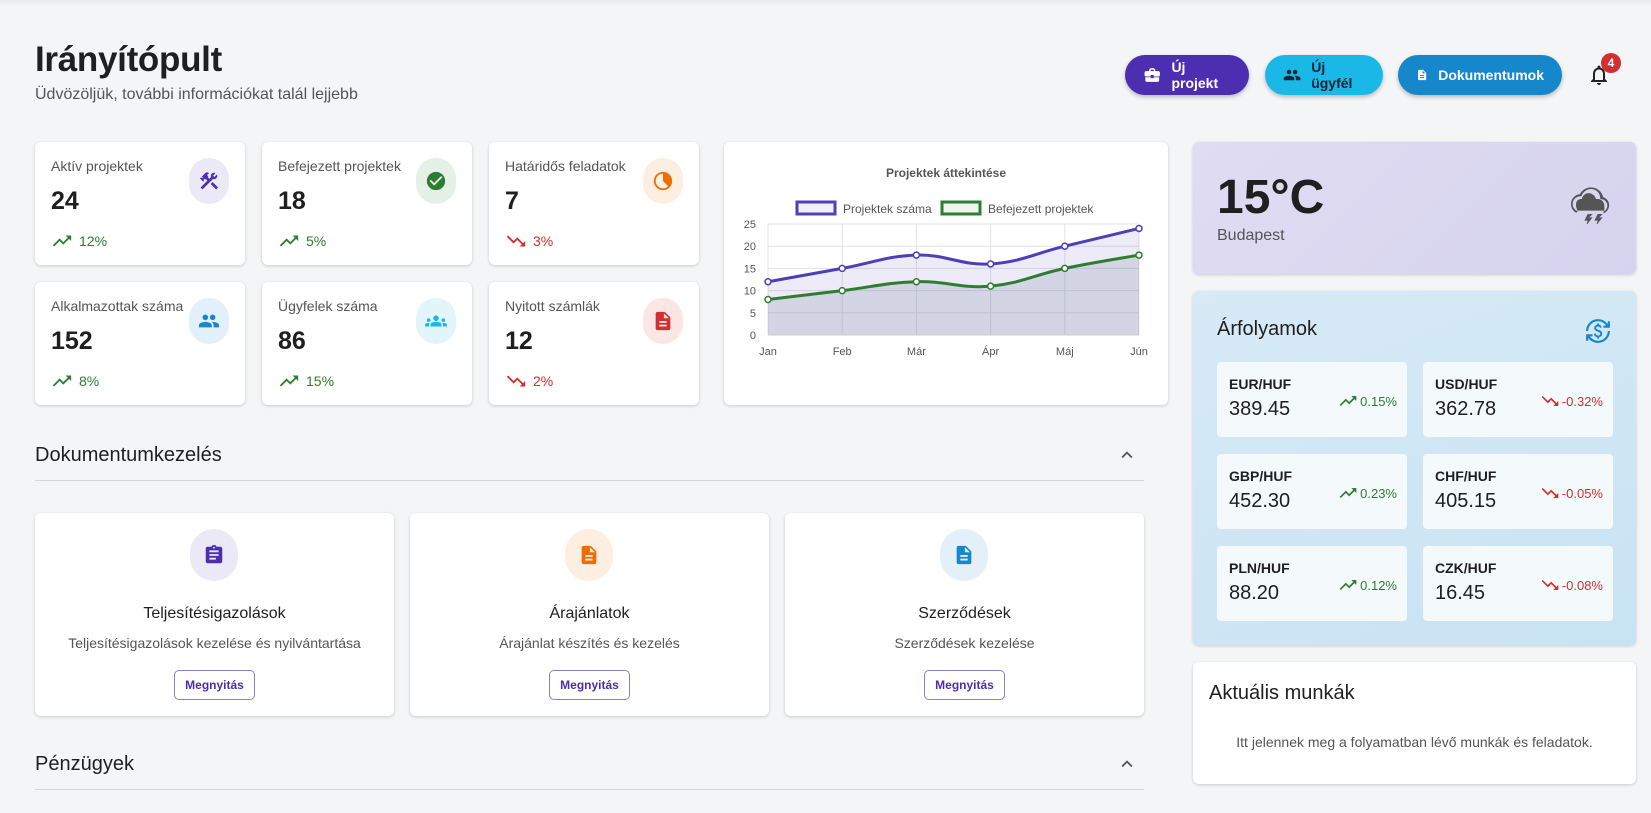 The image size is (1651, 813). Describe the element at coordinates (1251, 235) in the screenshot. I see `weather-city: Budapest` at that location.